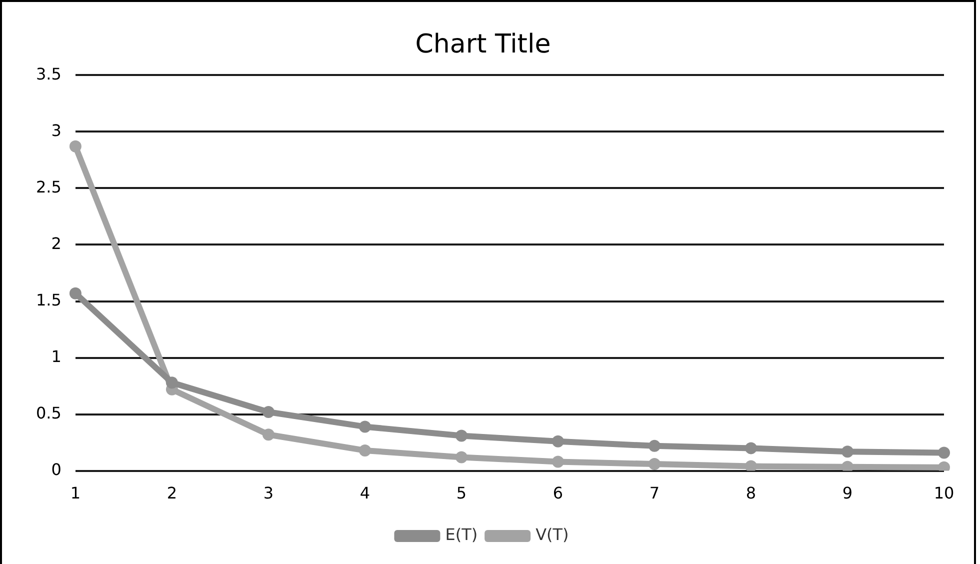 The height and width of the screenshot is (564, 980). I want to click on x-tick-label: 6, so click(558, 493).